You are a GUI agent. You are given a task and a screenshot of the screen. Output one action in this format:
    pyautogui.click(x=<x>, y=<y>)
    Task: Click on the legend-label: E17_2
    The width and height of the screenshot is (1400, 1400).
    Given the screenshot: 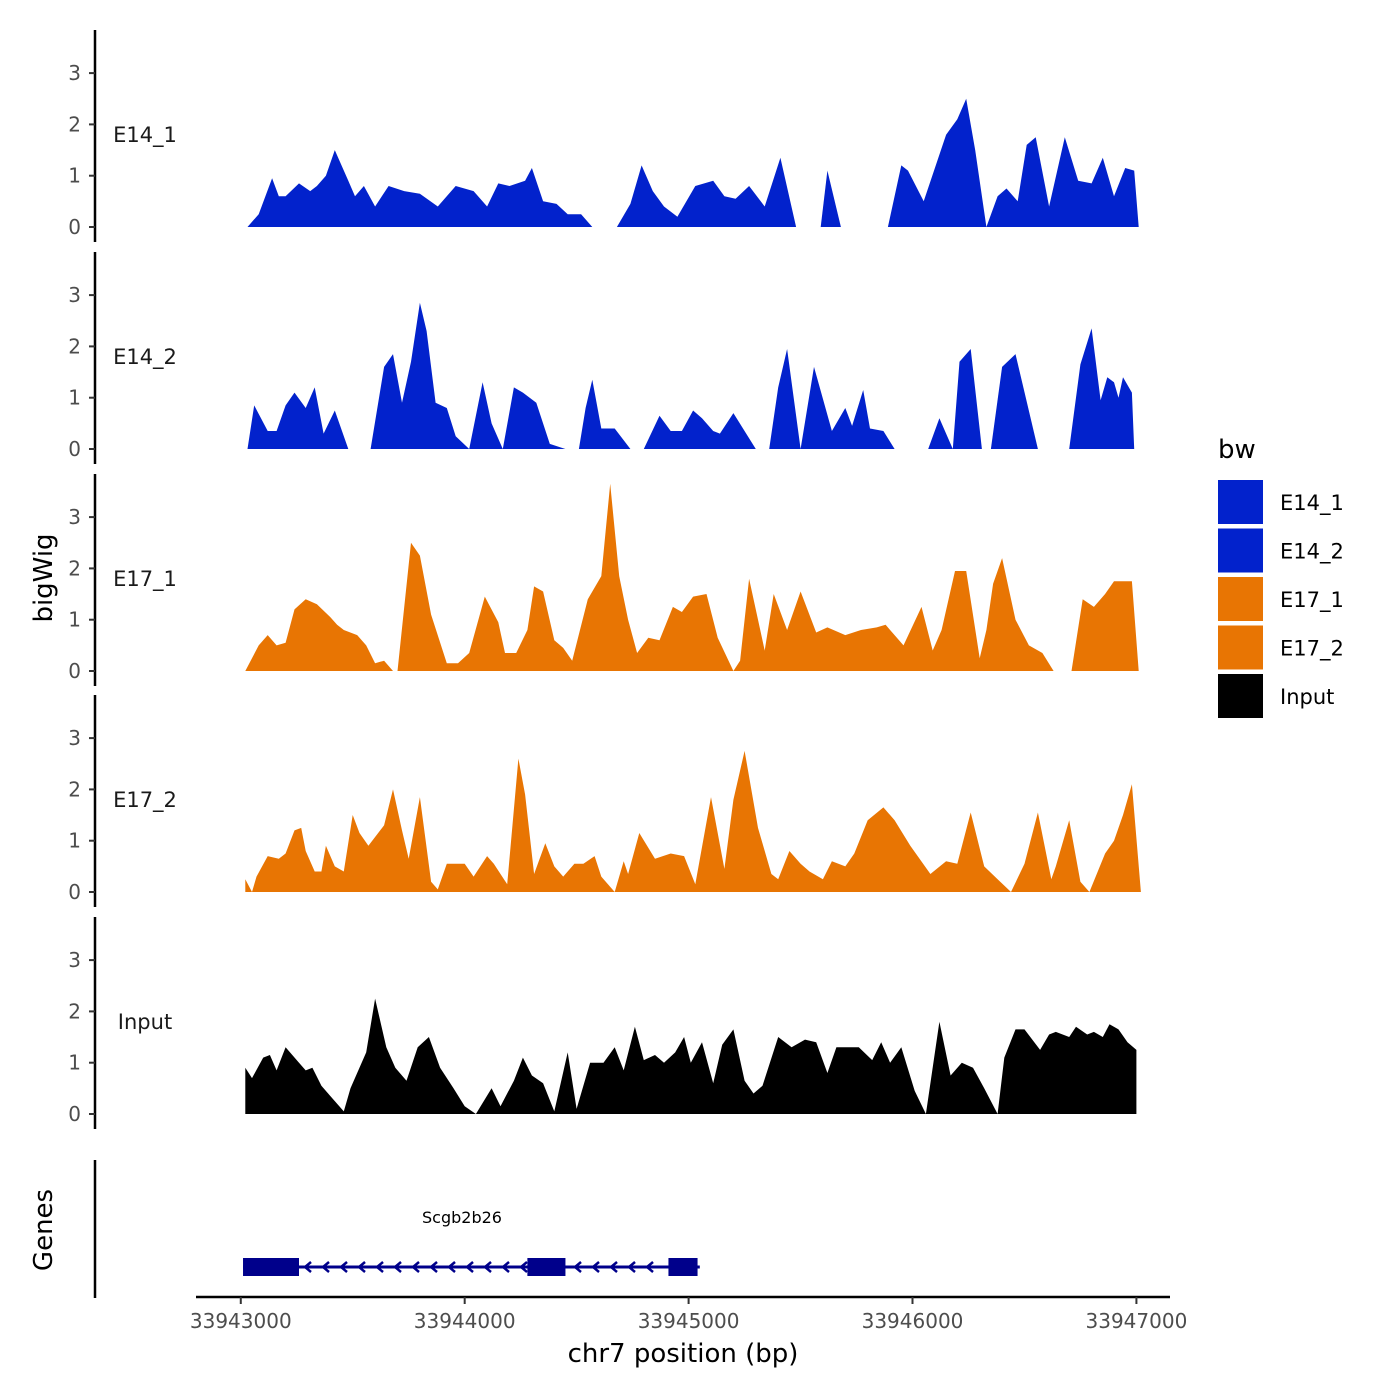 What is the action you would take?
    pyautogui.click(x=1312, y=649)
    